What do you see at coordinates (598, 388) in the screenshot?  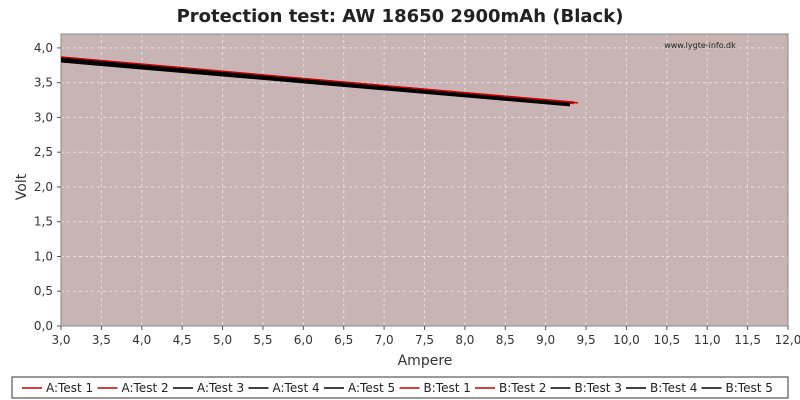 I see `legend-label: B:Test 3` at bounding box center [598, 388].